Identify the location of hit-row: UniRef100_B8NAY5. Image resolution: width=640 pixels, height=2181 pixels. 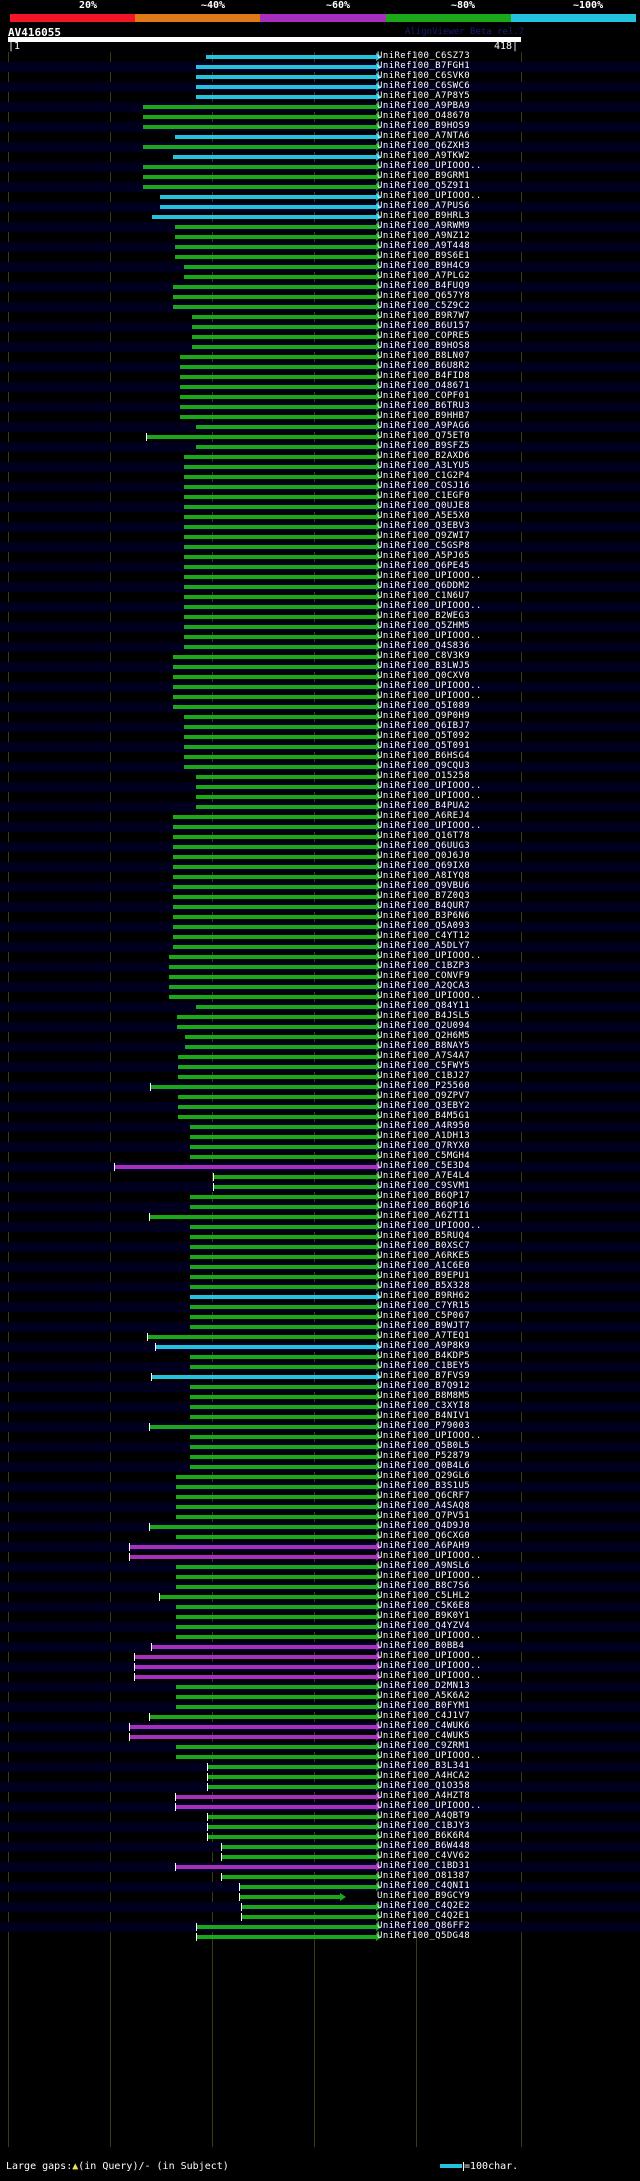
(320, 1046).